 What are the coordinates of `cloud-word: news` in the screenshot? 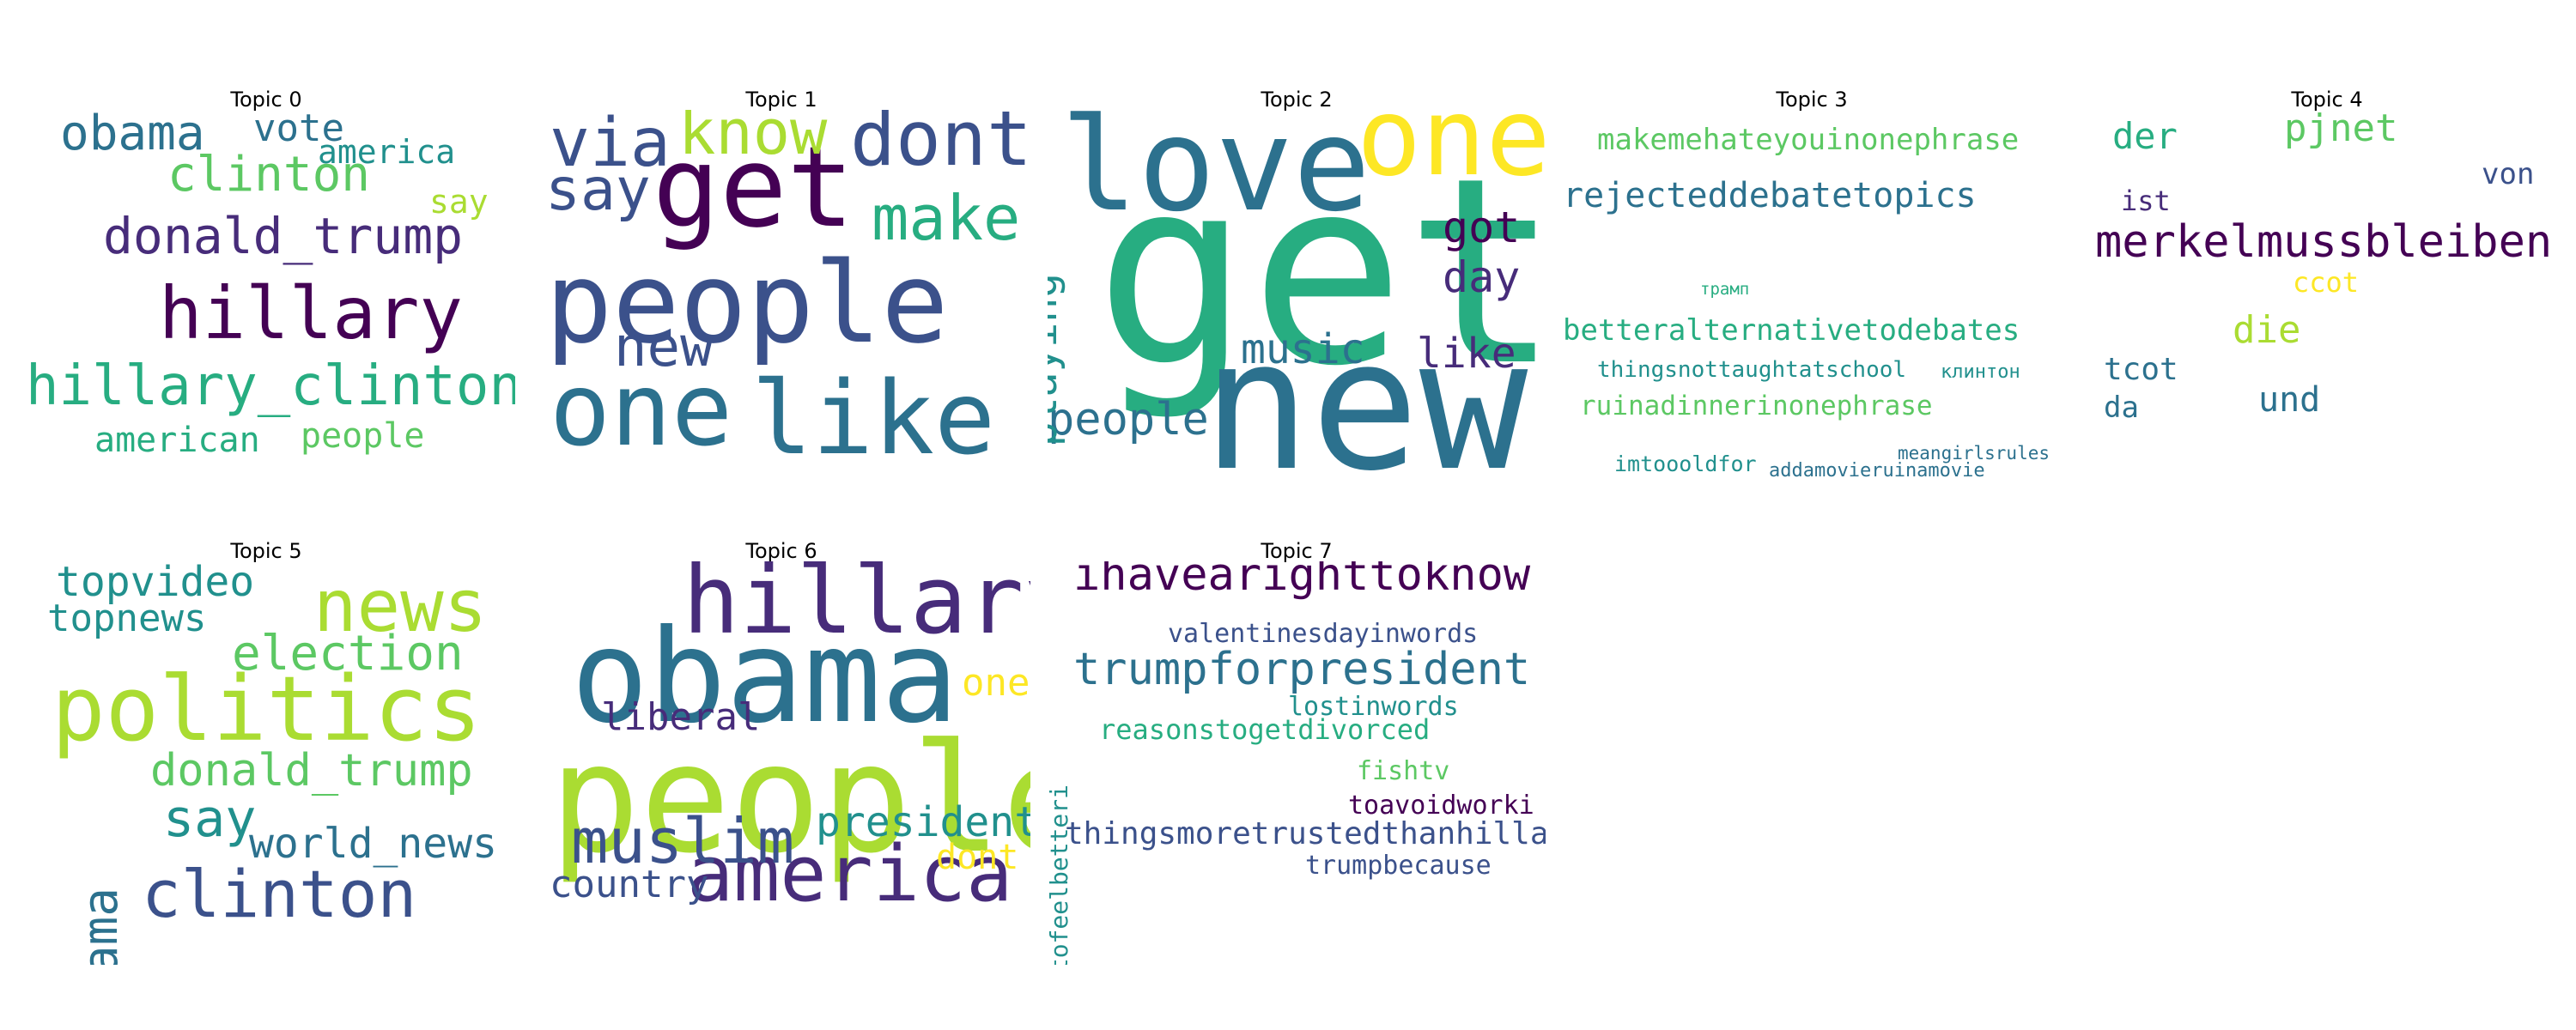 It's located at (400, 606).